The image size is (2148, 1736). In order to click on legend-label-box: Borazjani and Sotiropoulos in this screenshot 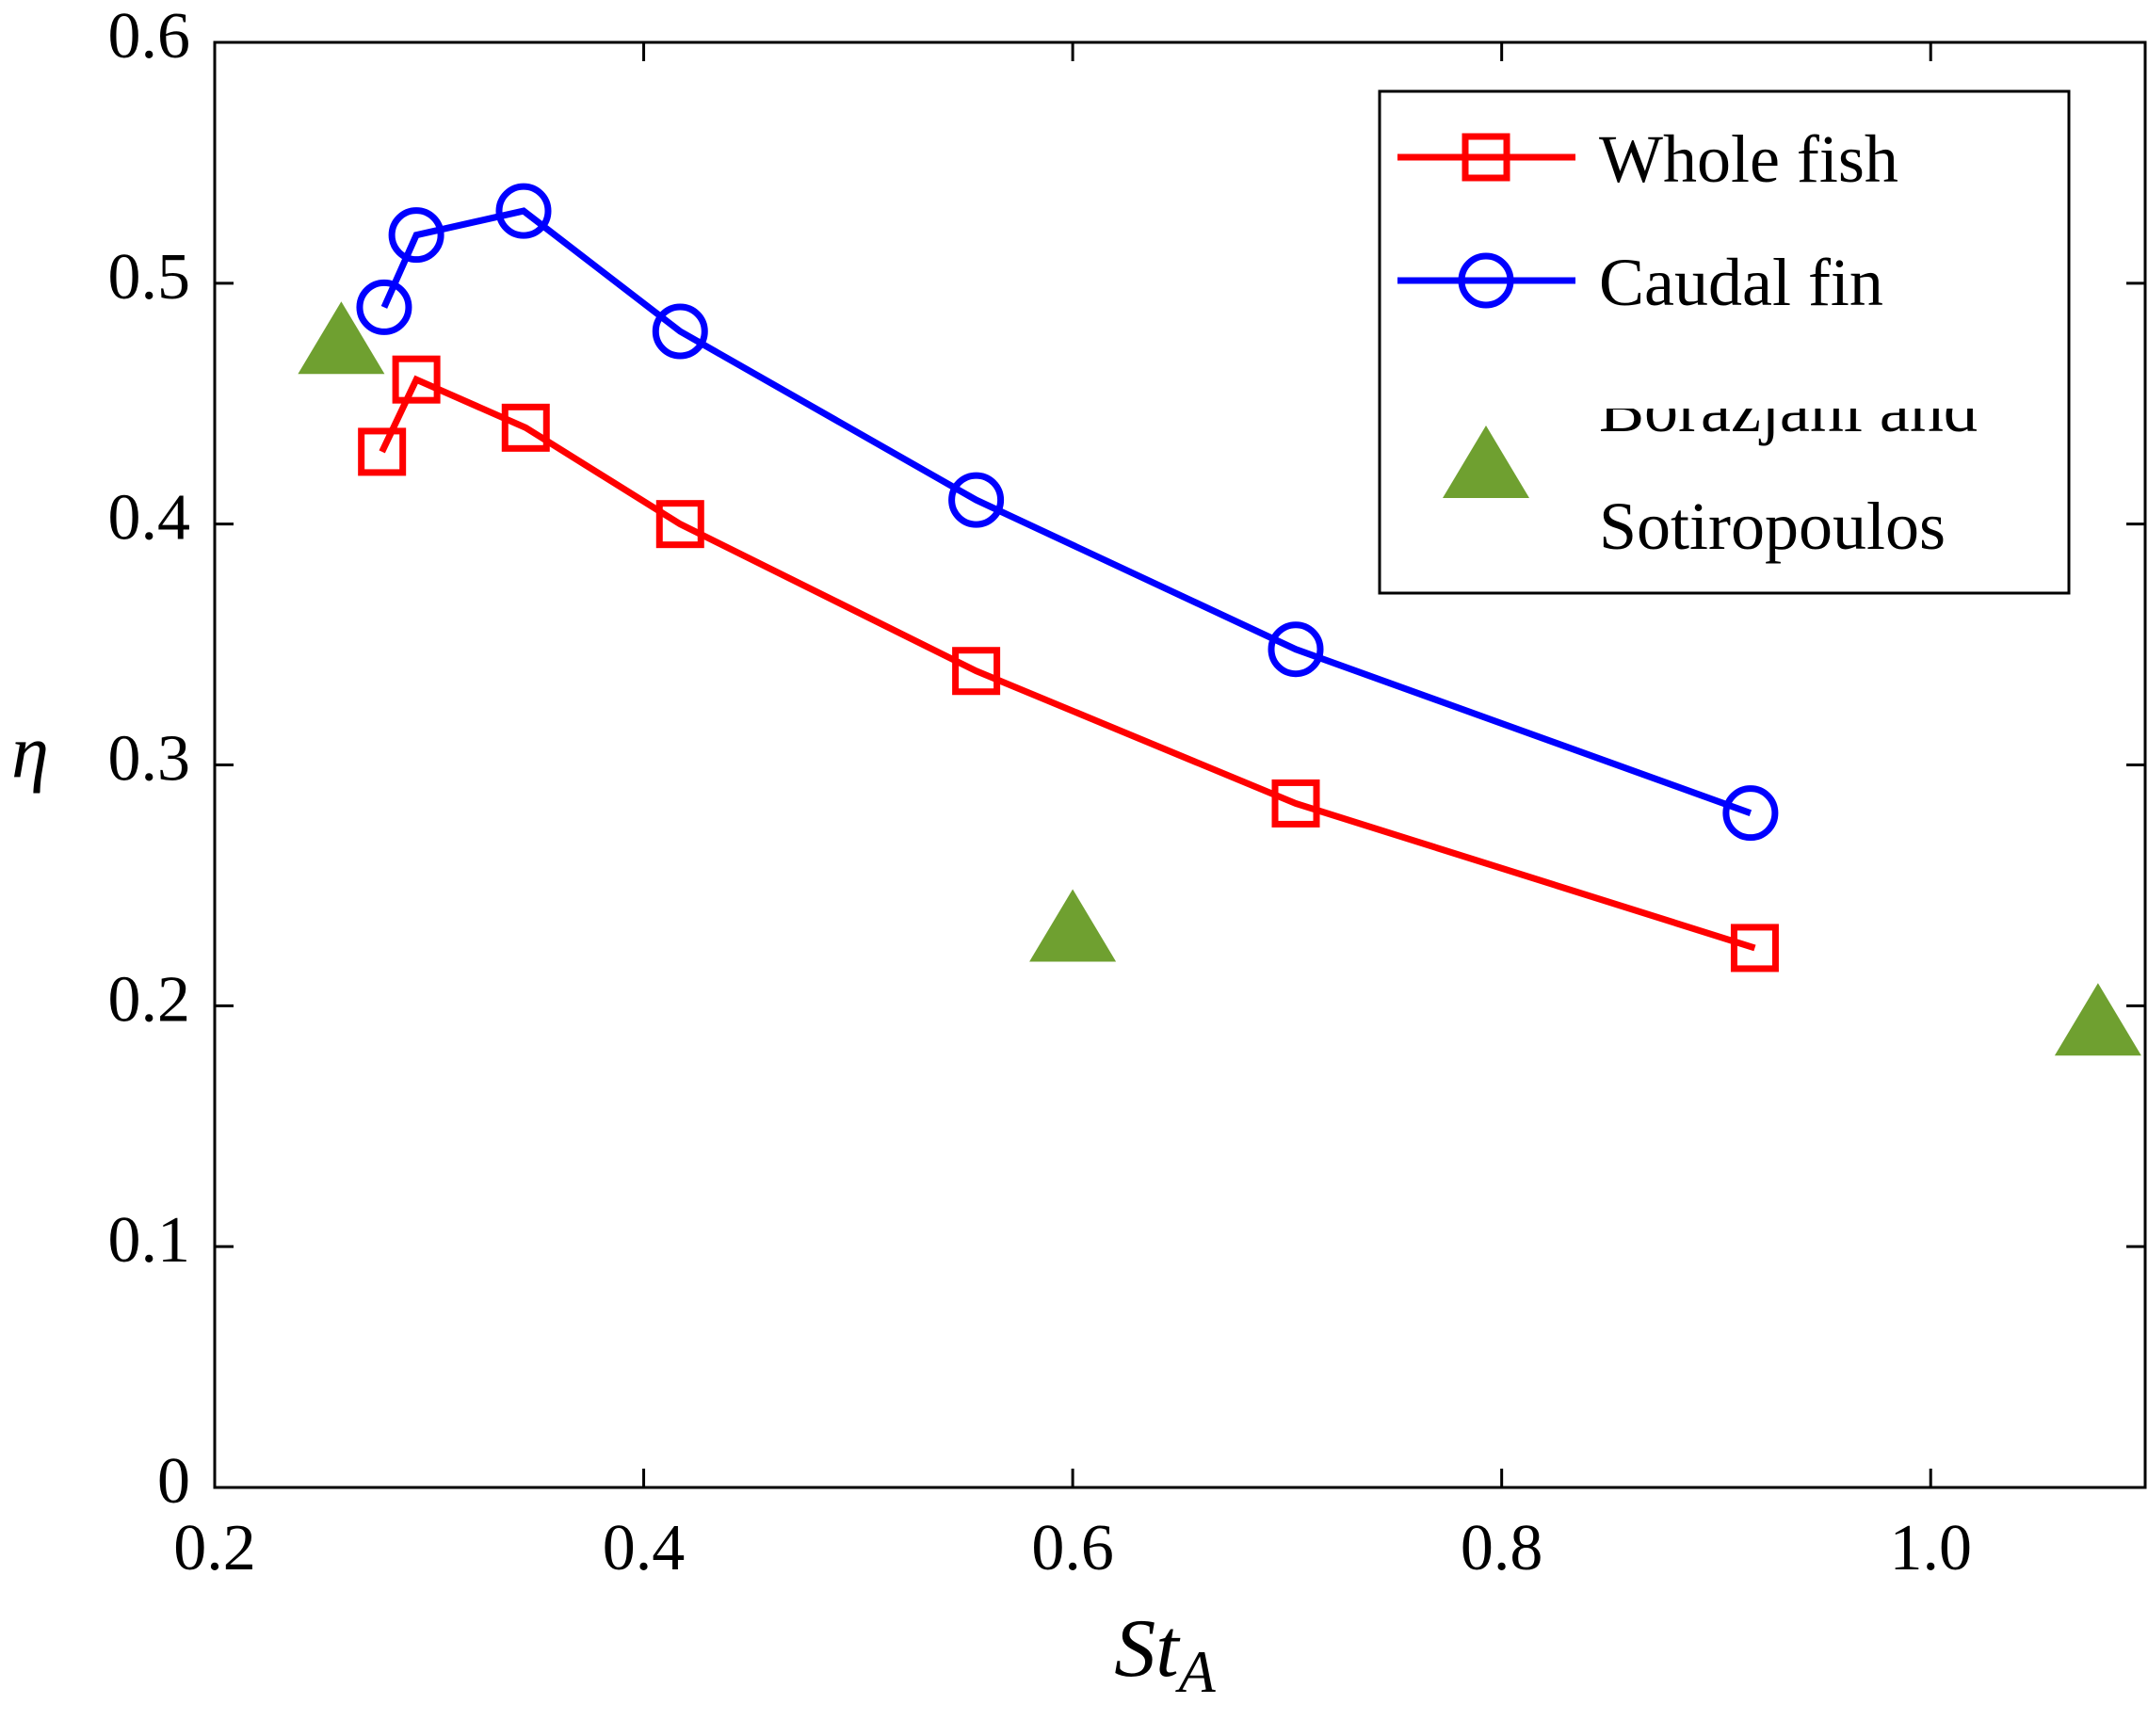, I will do `click(1788, 486)`.